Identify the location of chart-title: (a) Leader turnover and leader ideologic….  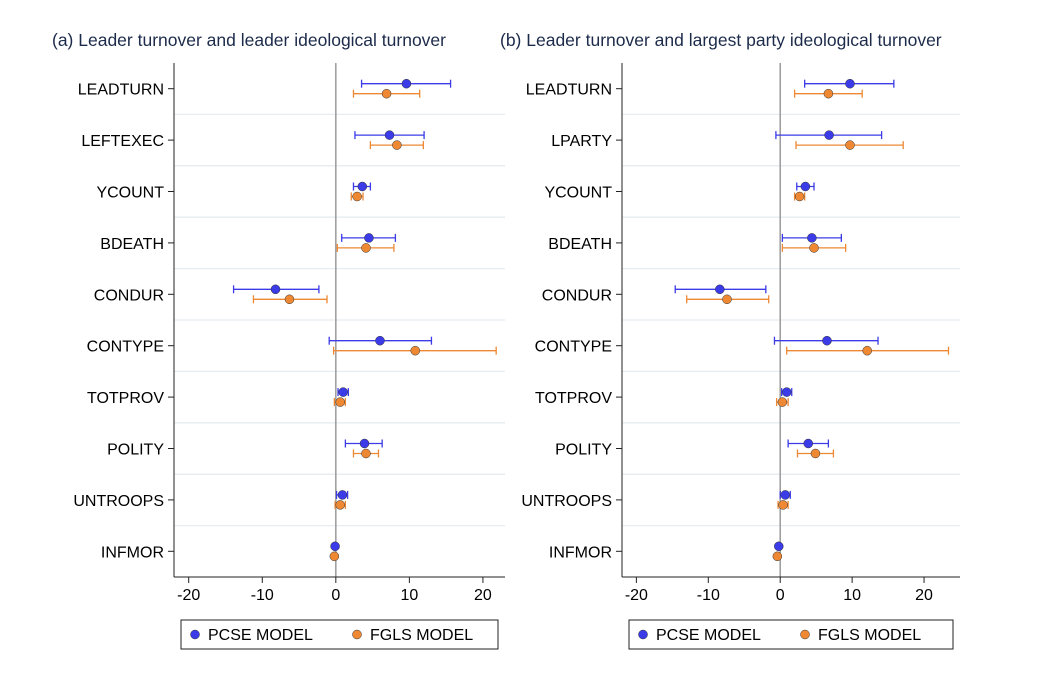
(249, 40).